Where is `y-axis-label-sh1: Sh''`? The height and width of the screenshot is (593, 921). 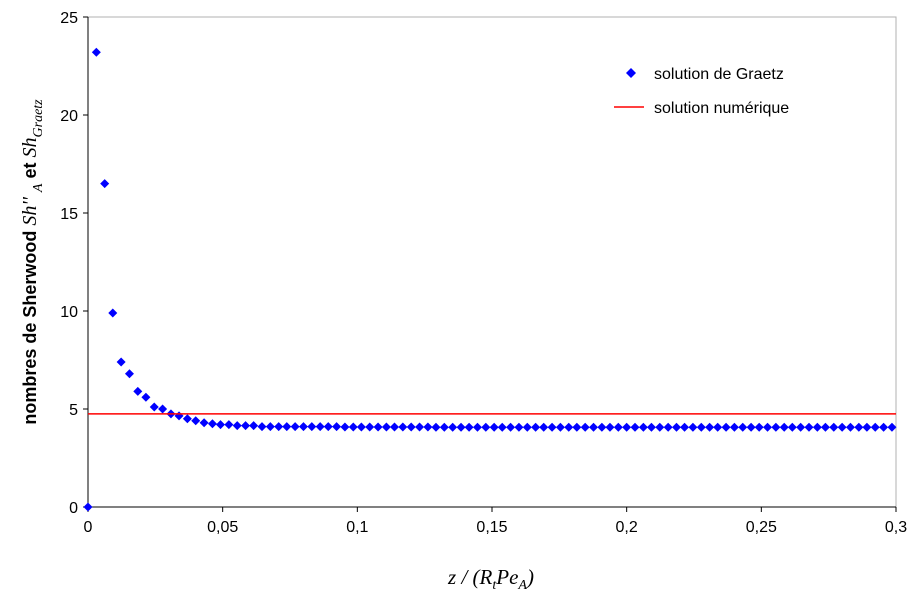 y-axis-label-sh1: Sh'' is located at coordinates (30, 209).